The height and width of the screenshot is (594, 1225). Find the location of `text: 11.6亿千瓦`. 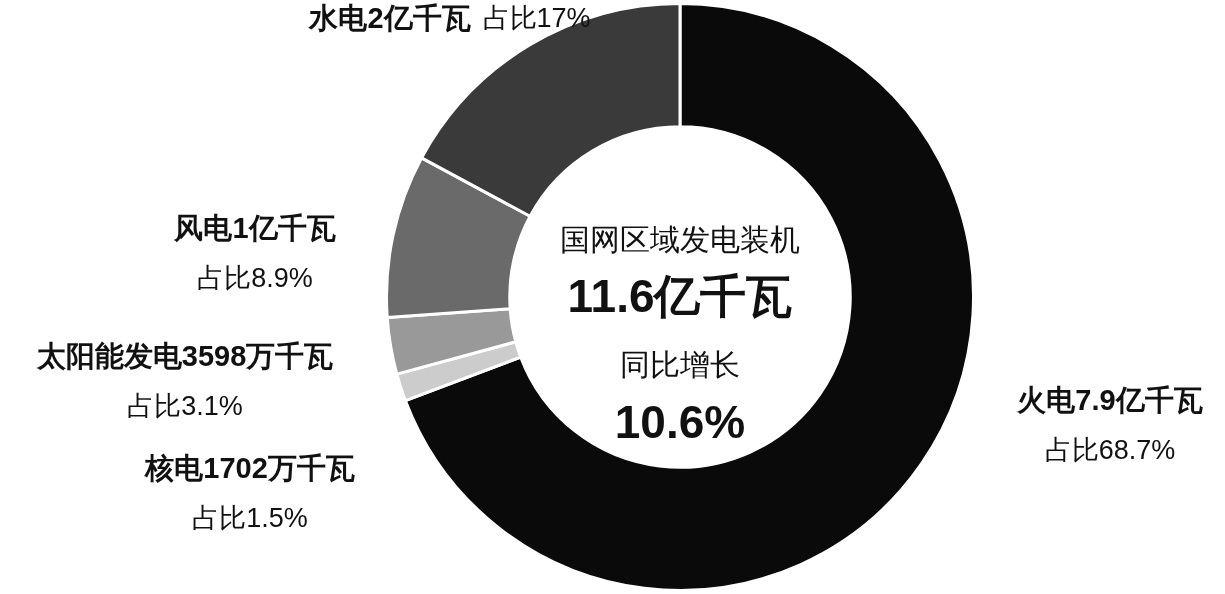

text: 11.6亿千瓦 is located at coordinates (680, 295).